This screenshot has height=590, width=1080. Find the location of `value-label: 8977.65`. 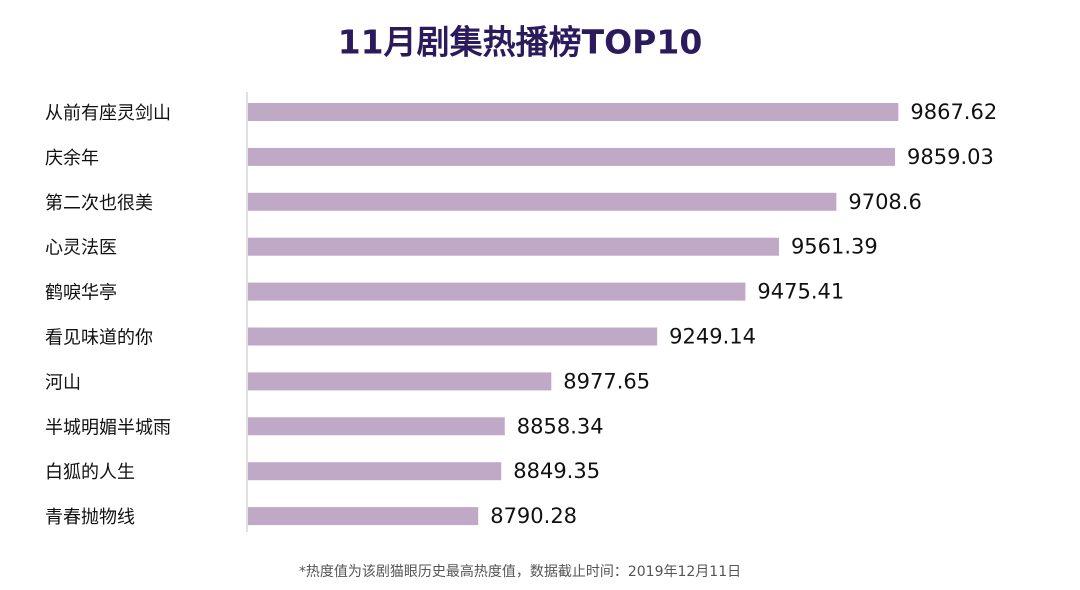

value-label: 8977.65 is located at coordinates (606, 381).